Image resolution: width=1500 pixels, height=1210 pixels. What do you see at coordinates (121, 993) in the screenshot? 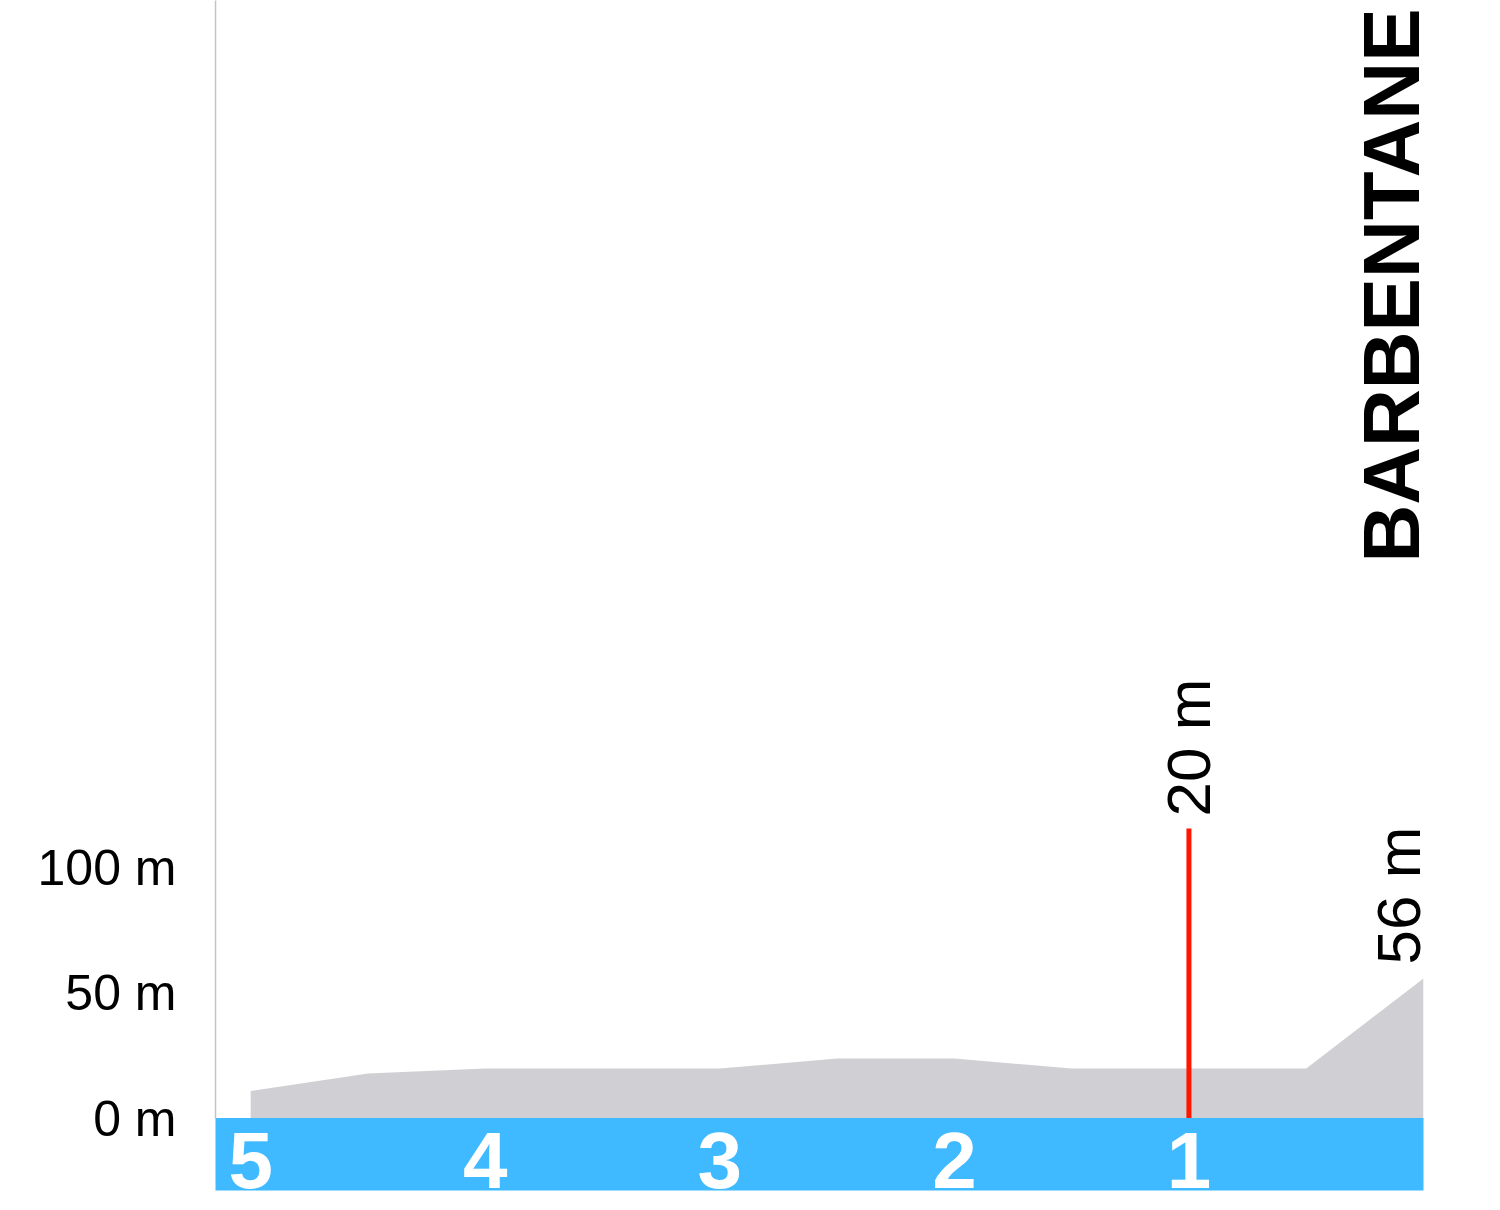
I see `y-tick-label: 50 m` at bounding box center [121, 993].